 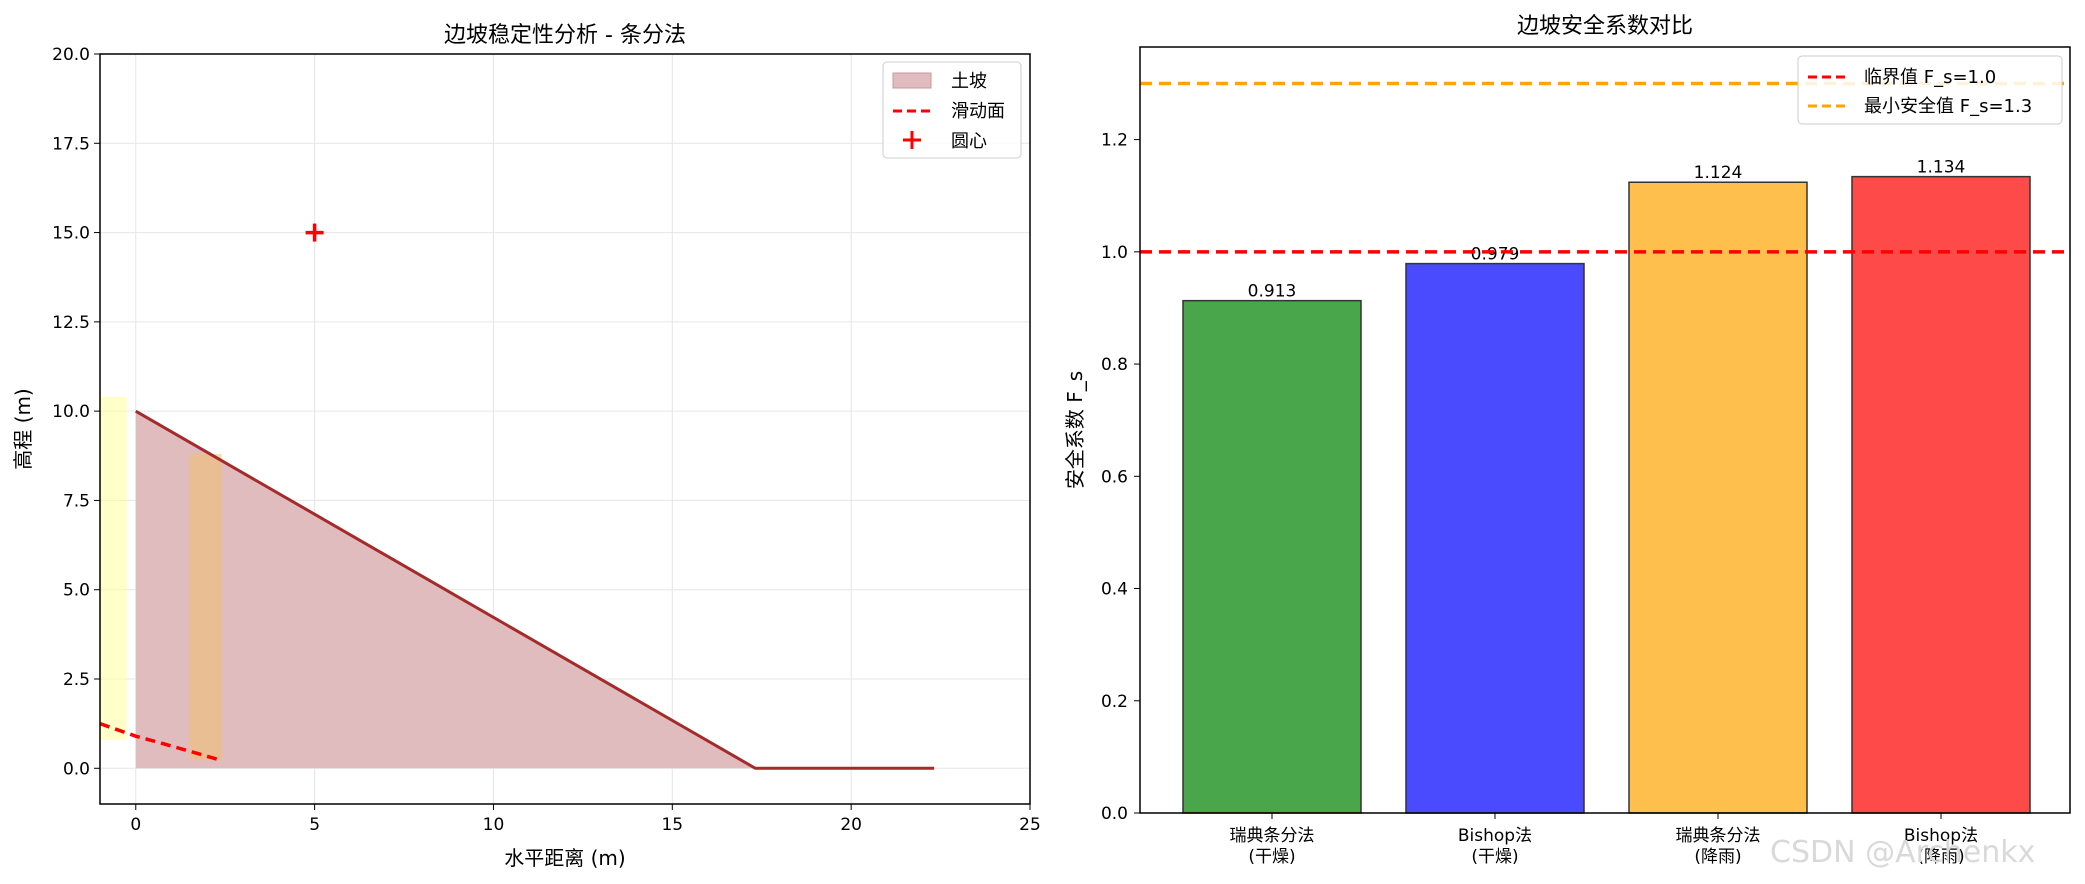 I want to click on left-y-tick-label: 15.0, so click(x=71, y=234).